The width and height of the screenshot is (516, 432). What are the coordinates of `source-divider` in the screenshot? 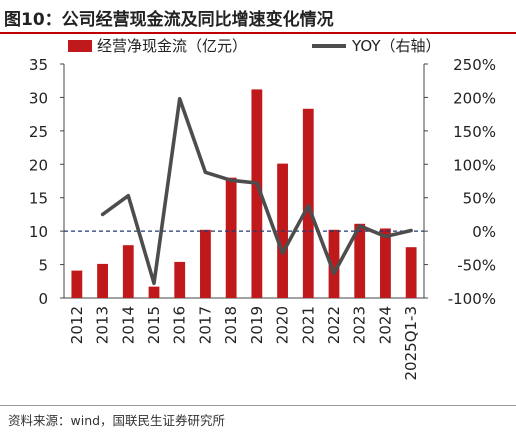 It's located at (258, 405).